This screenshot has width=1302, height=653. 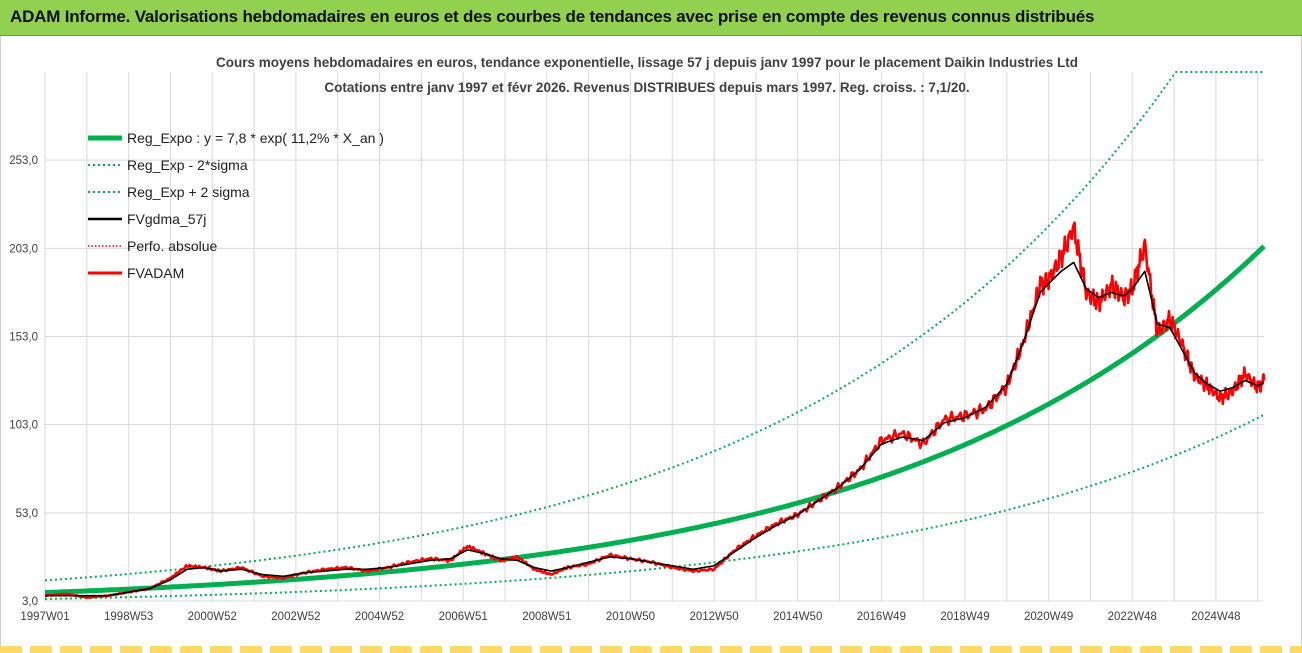 What do you see at coordinates (188, 192) in the screenshot?
I see `legend-label-reg-plus: Reg_Exp + 2 sigma` at bounding box center [188, 192].